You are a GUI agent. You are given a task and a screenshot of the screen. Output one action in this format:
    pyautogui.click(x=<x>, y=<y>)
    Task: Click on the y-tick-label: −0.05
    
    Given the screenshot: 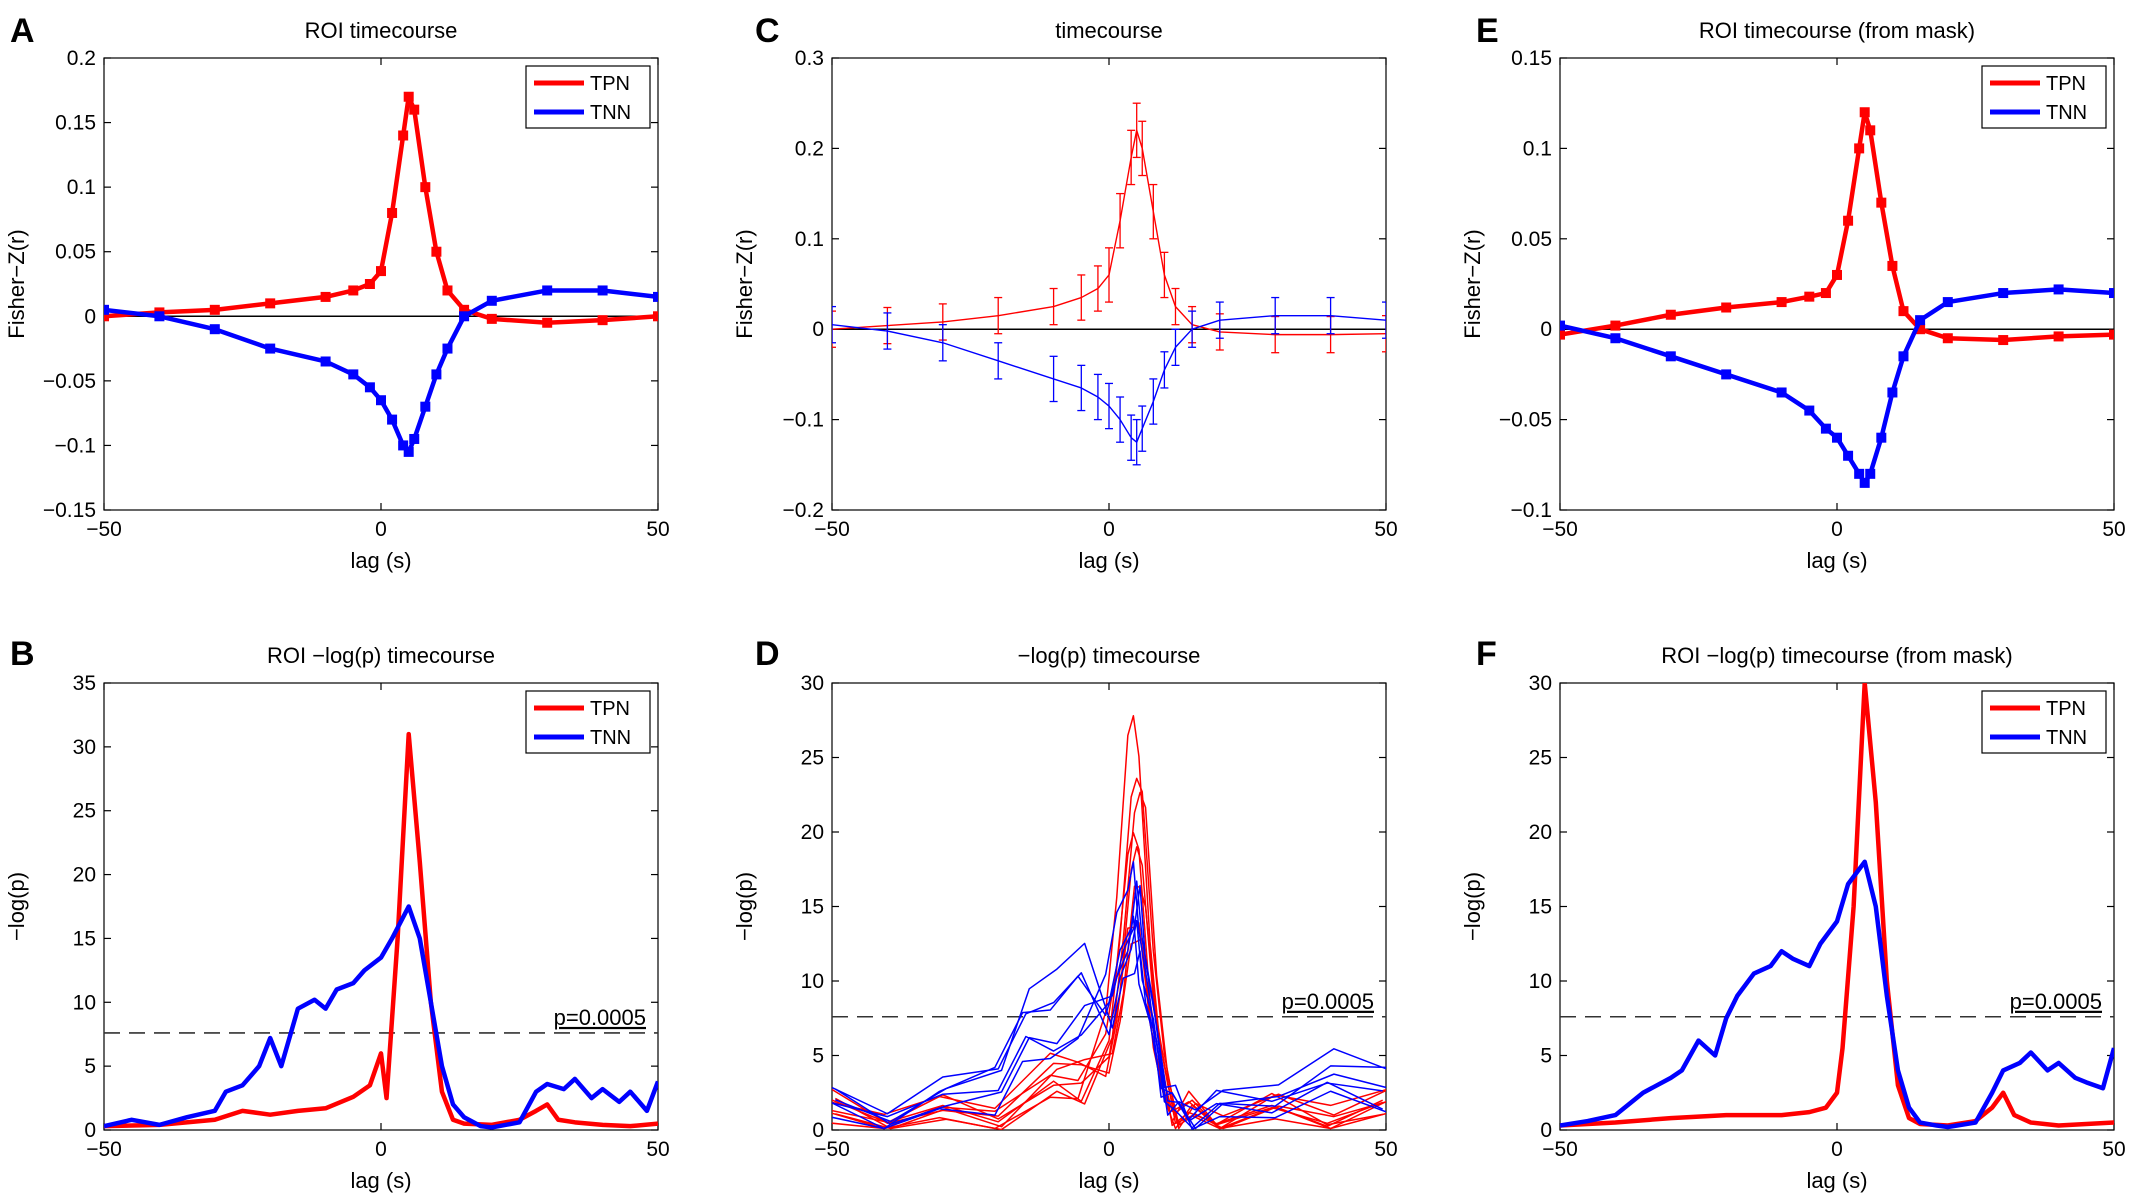 What is the action you would take?
    pyautogui.click(x=1525, y=420)
    